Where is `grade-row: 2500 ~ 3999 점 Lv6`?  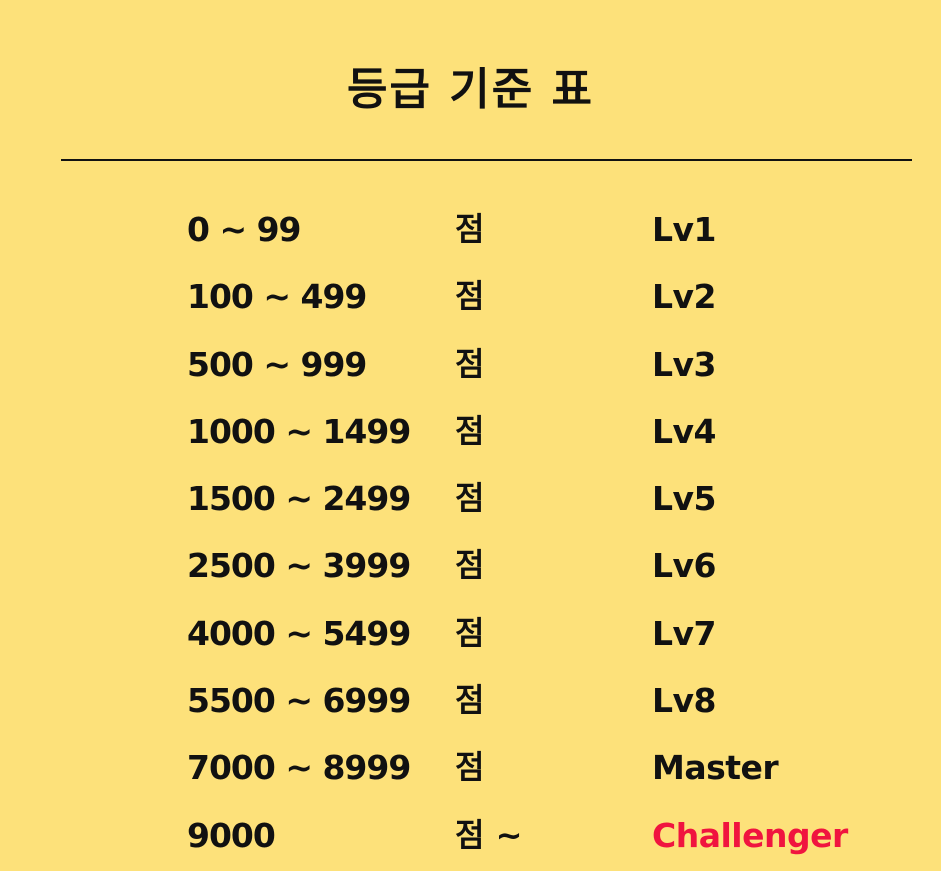 grade-row: 2500 ~ 3999 점 Lv6 is located at coordinates (470, 565).